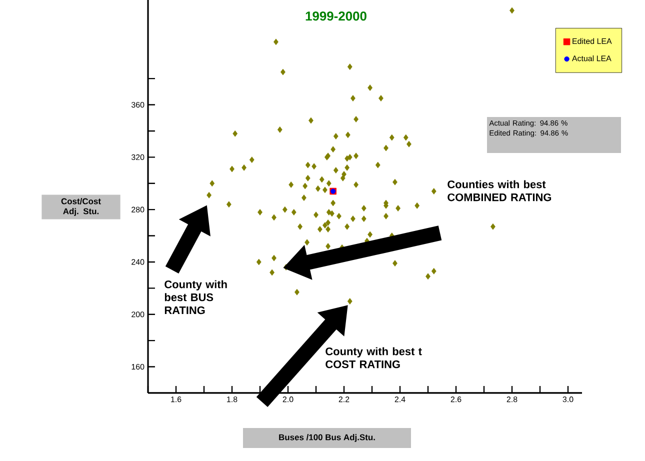  I want to click on x-axis-title: Buses /100 Bus Adj.Stu., so click(327, 438).